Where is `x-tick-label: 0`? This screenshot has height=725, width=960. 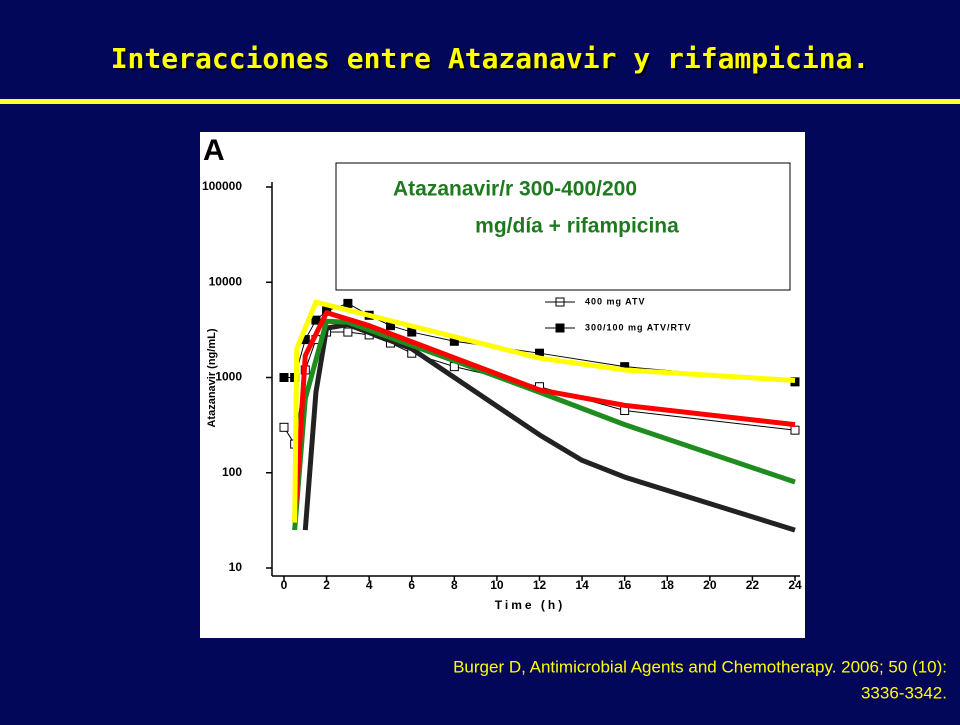 x-tick-label: 0 is located at coordinates (284, 585).